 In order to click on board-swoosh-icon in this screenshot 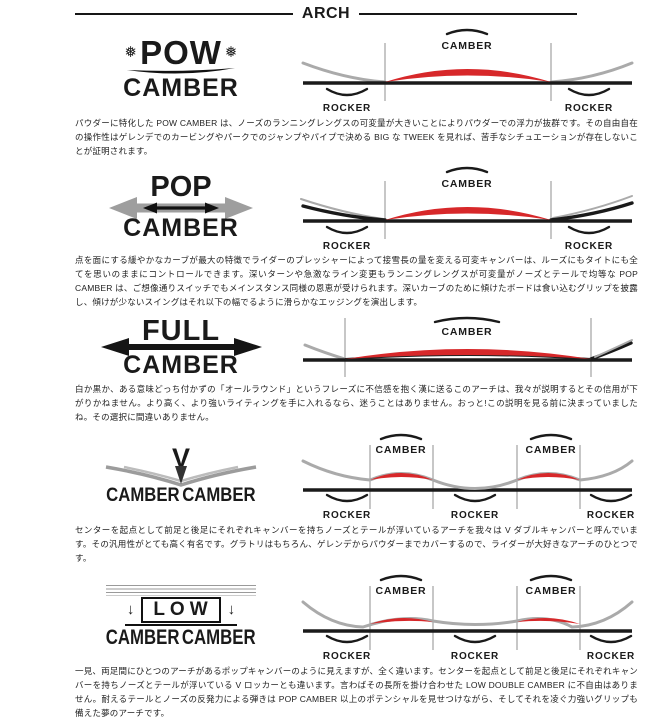, I will do `click(181, 70)`.